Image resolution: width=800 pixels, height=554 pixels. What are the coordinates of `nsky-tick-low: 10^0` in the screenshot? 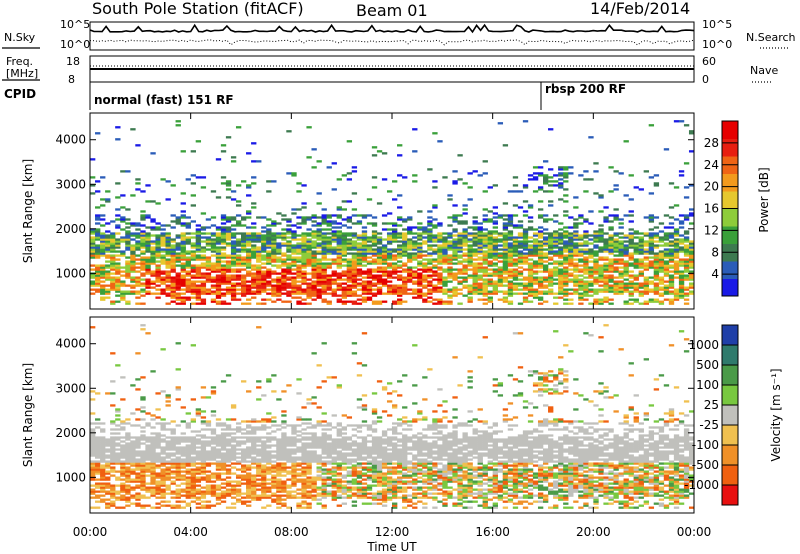 It's located at (75, 44).